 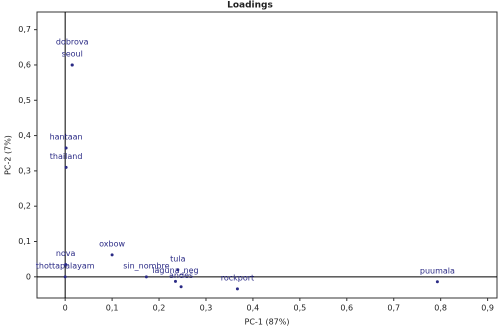 What do you see at coordinates (393, 308) in the screenshot?
I see `x-tick-label: 0,7` at bounding box center [393, 308].